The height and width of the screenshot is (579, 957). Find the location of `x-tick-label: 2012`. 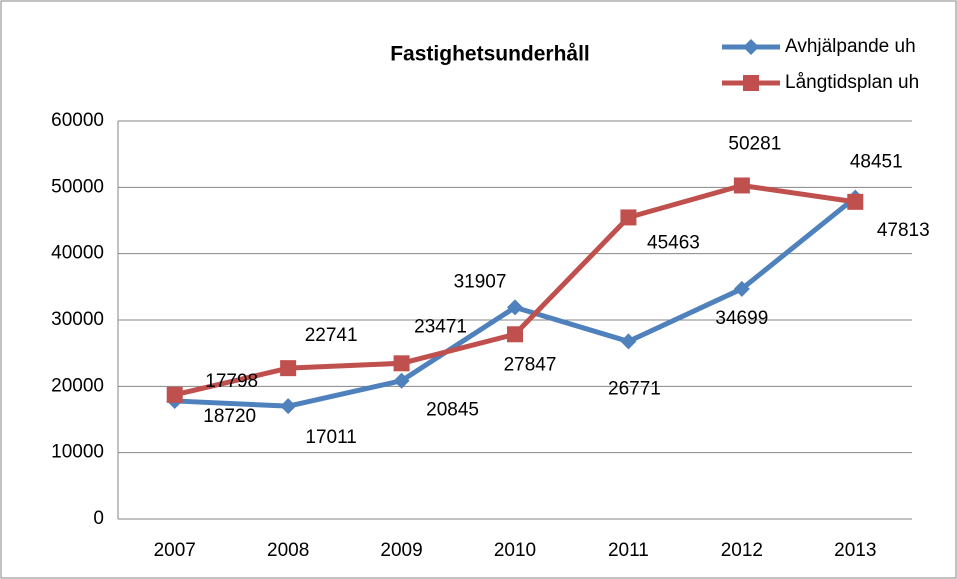

x-tick-label: 2012 is located at coordinates (742, 550).